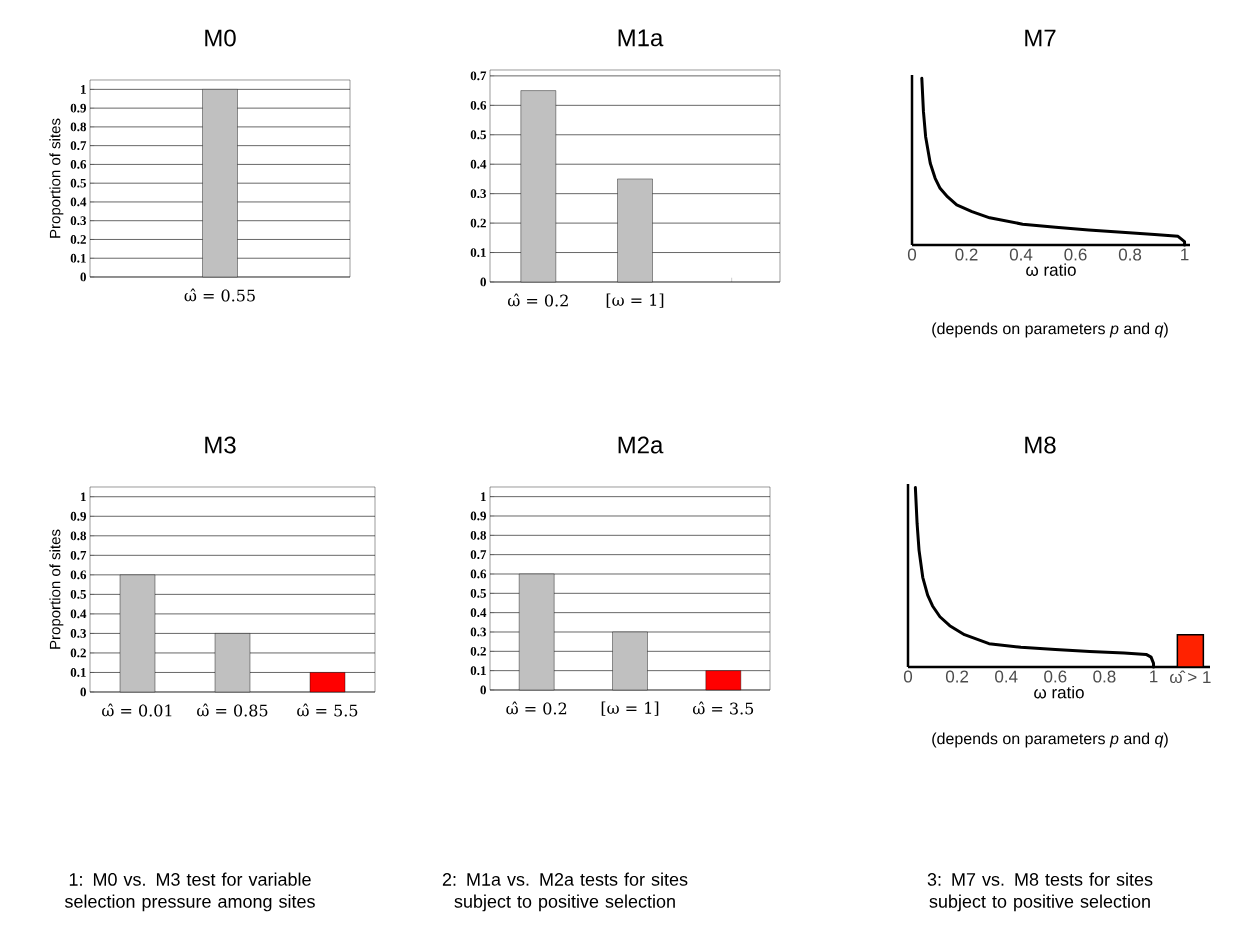  What do you see at coordinates (137, 710) in the screenshot?
I see `x-tick-label: ω̂ = 0.01` at bounding box center [137, 710].